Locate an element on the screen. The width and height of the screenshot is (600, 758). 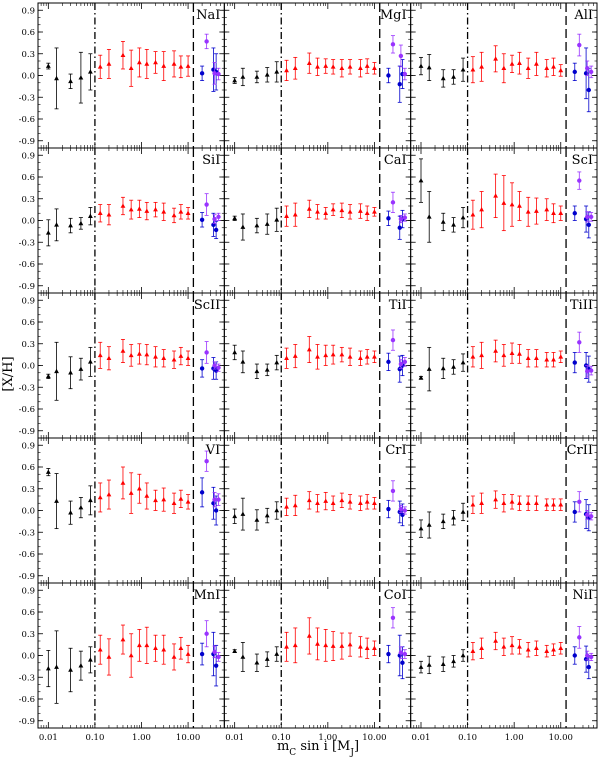
y-tick-label: -0.3 is located at coordinates (27, 678).